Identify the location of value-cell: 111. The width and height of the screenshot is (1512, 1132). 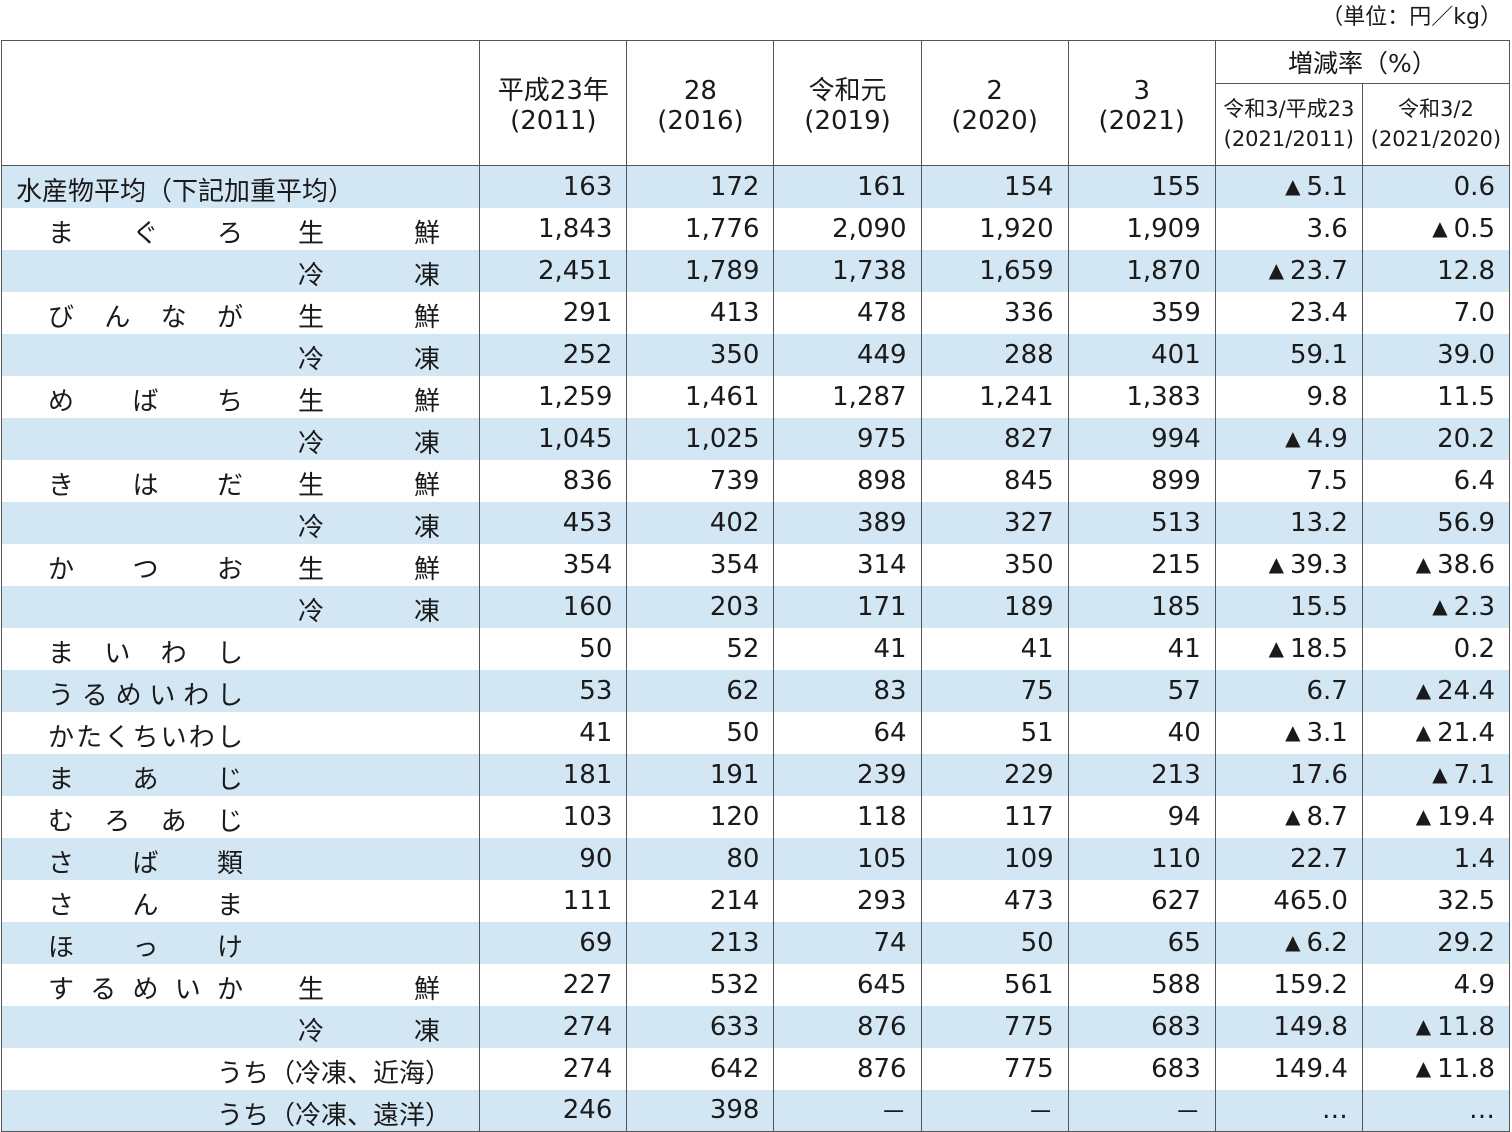
(553, 900).